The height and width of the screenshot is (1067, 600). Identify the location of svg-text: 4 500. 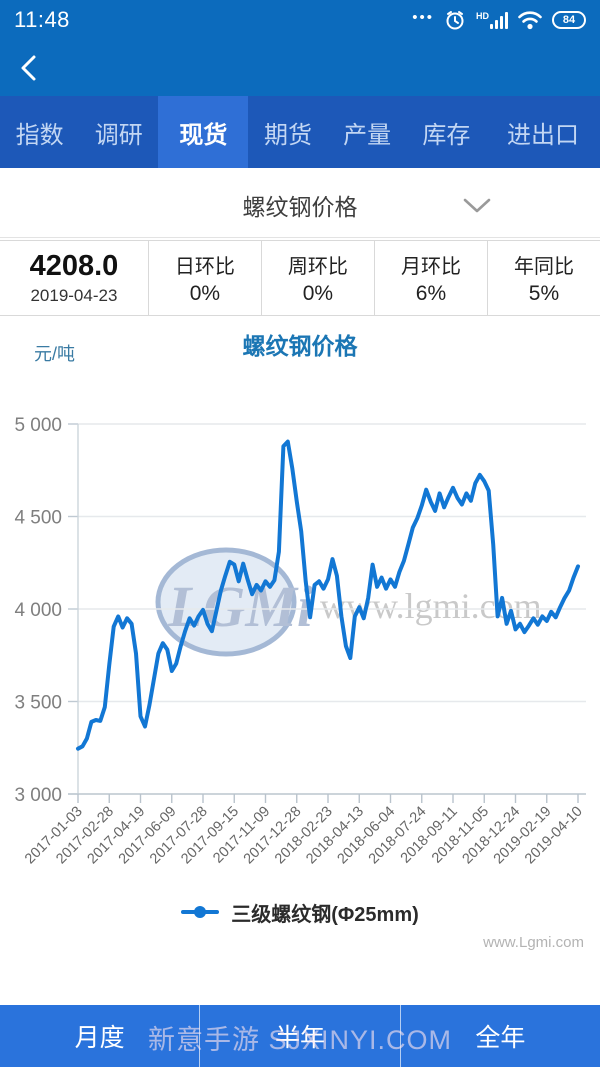
(38, 518).